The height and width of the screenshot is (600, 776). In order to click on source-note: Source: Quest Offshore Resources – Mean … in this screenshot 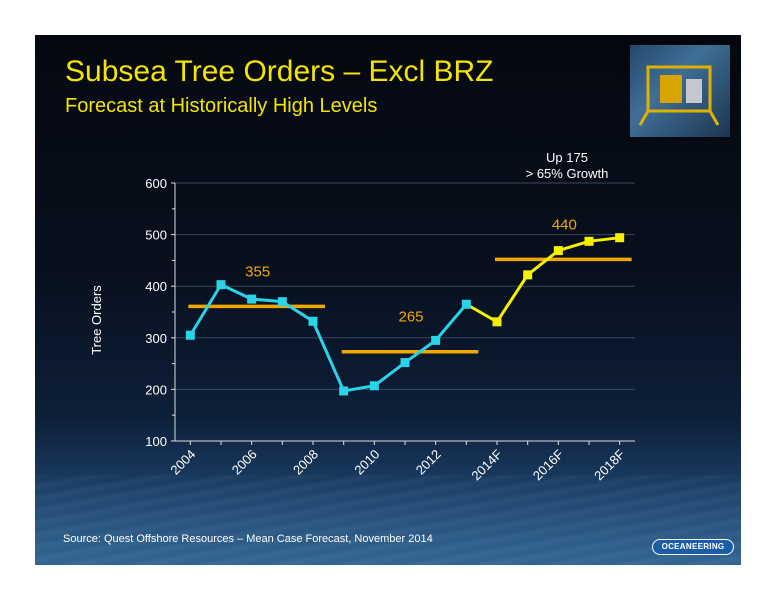, I will do `click(248, 539)`.